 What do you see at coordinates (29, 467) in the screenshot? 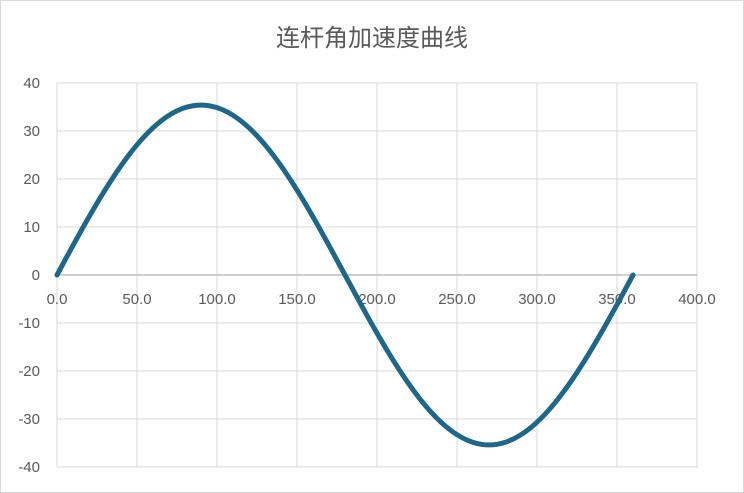
I see `y-tick-label: -40` at bounding box center [29, 467].